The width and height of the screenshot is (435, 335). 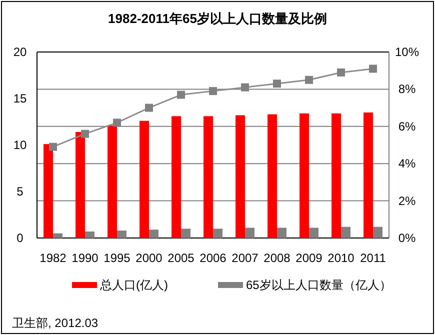 What do you see at coordinates (213, 258) in the screenshot?
I see `x-tick-label: 2006` at bounding box center [213, 258].